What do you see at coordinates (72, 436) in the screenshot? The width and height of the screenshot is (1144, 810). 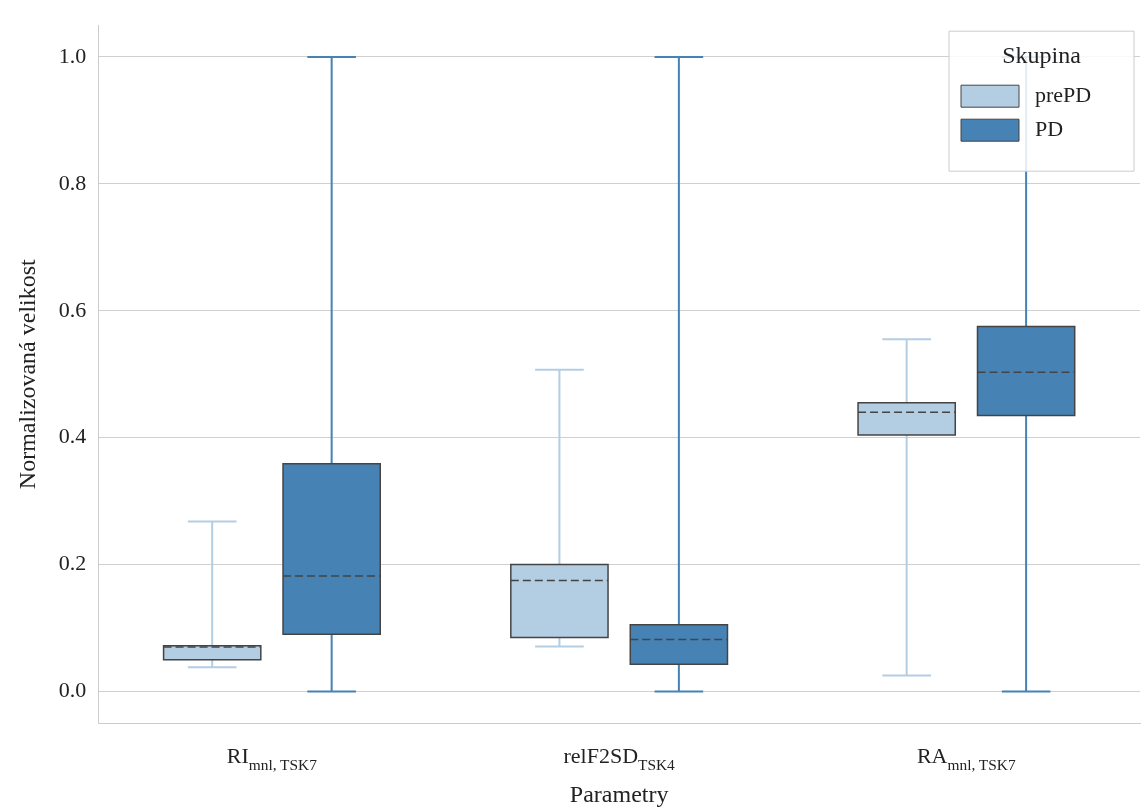 I see `y-tick-label: 0.4` at bounding box center [72, 436].